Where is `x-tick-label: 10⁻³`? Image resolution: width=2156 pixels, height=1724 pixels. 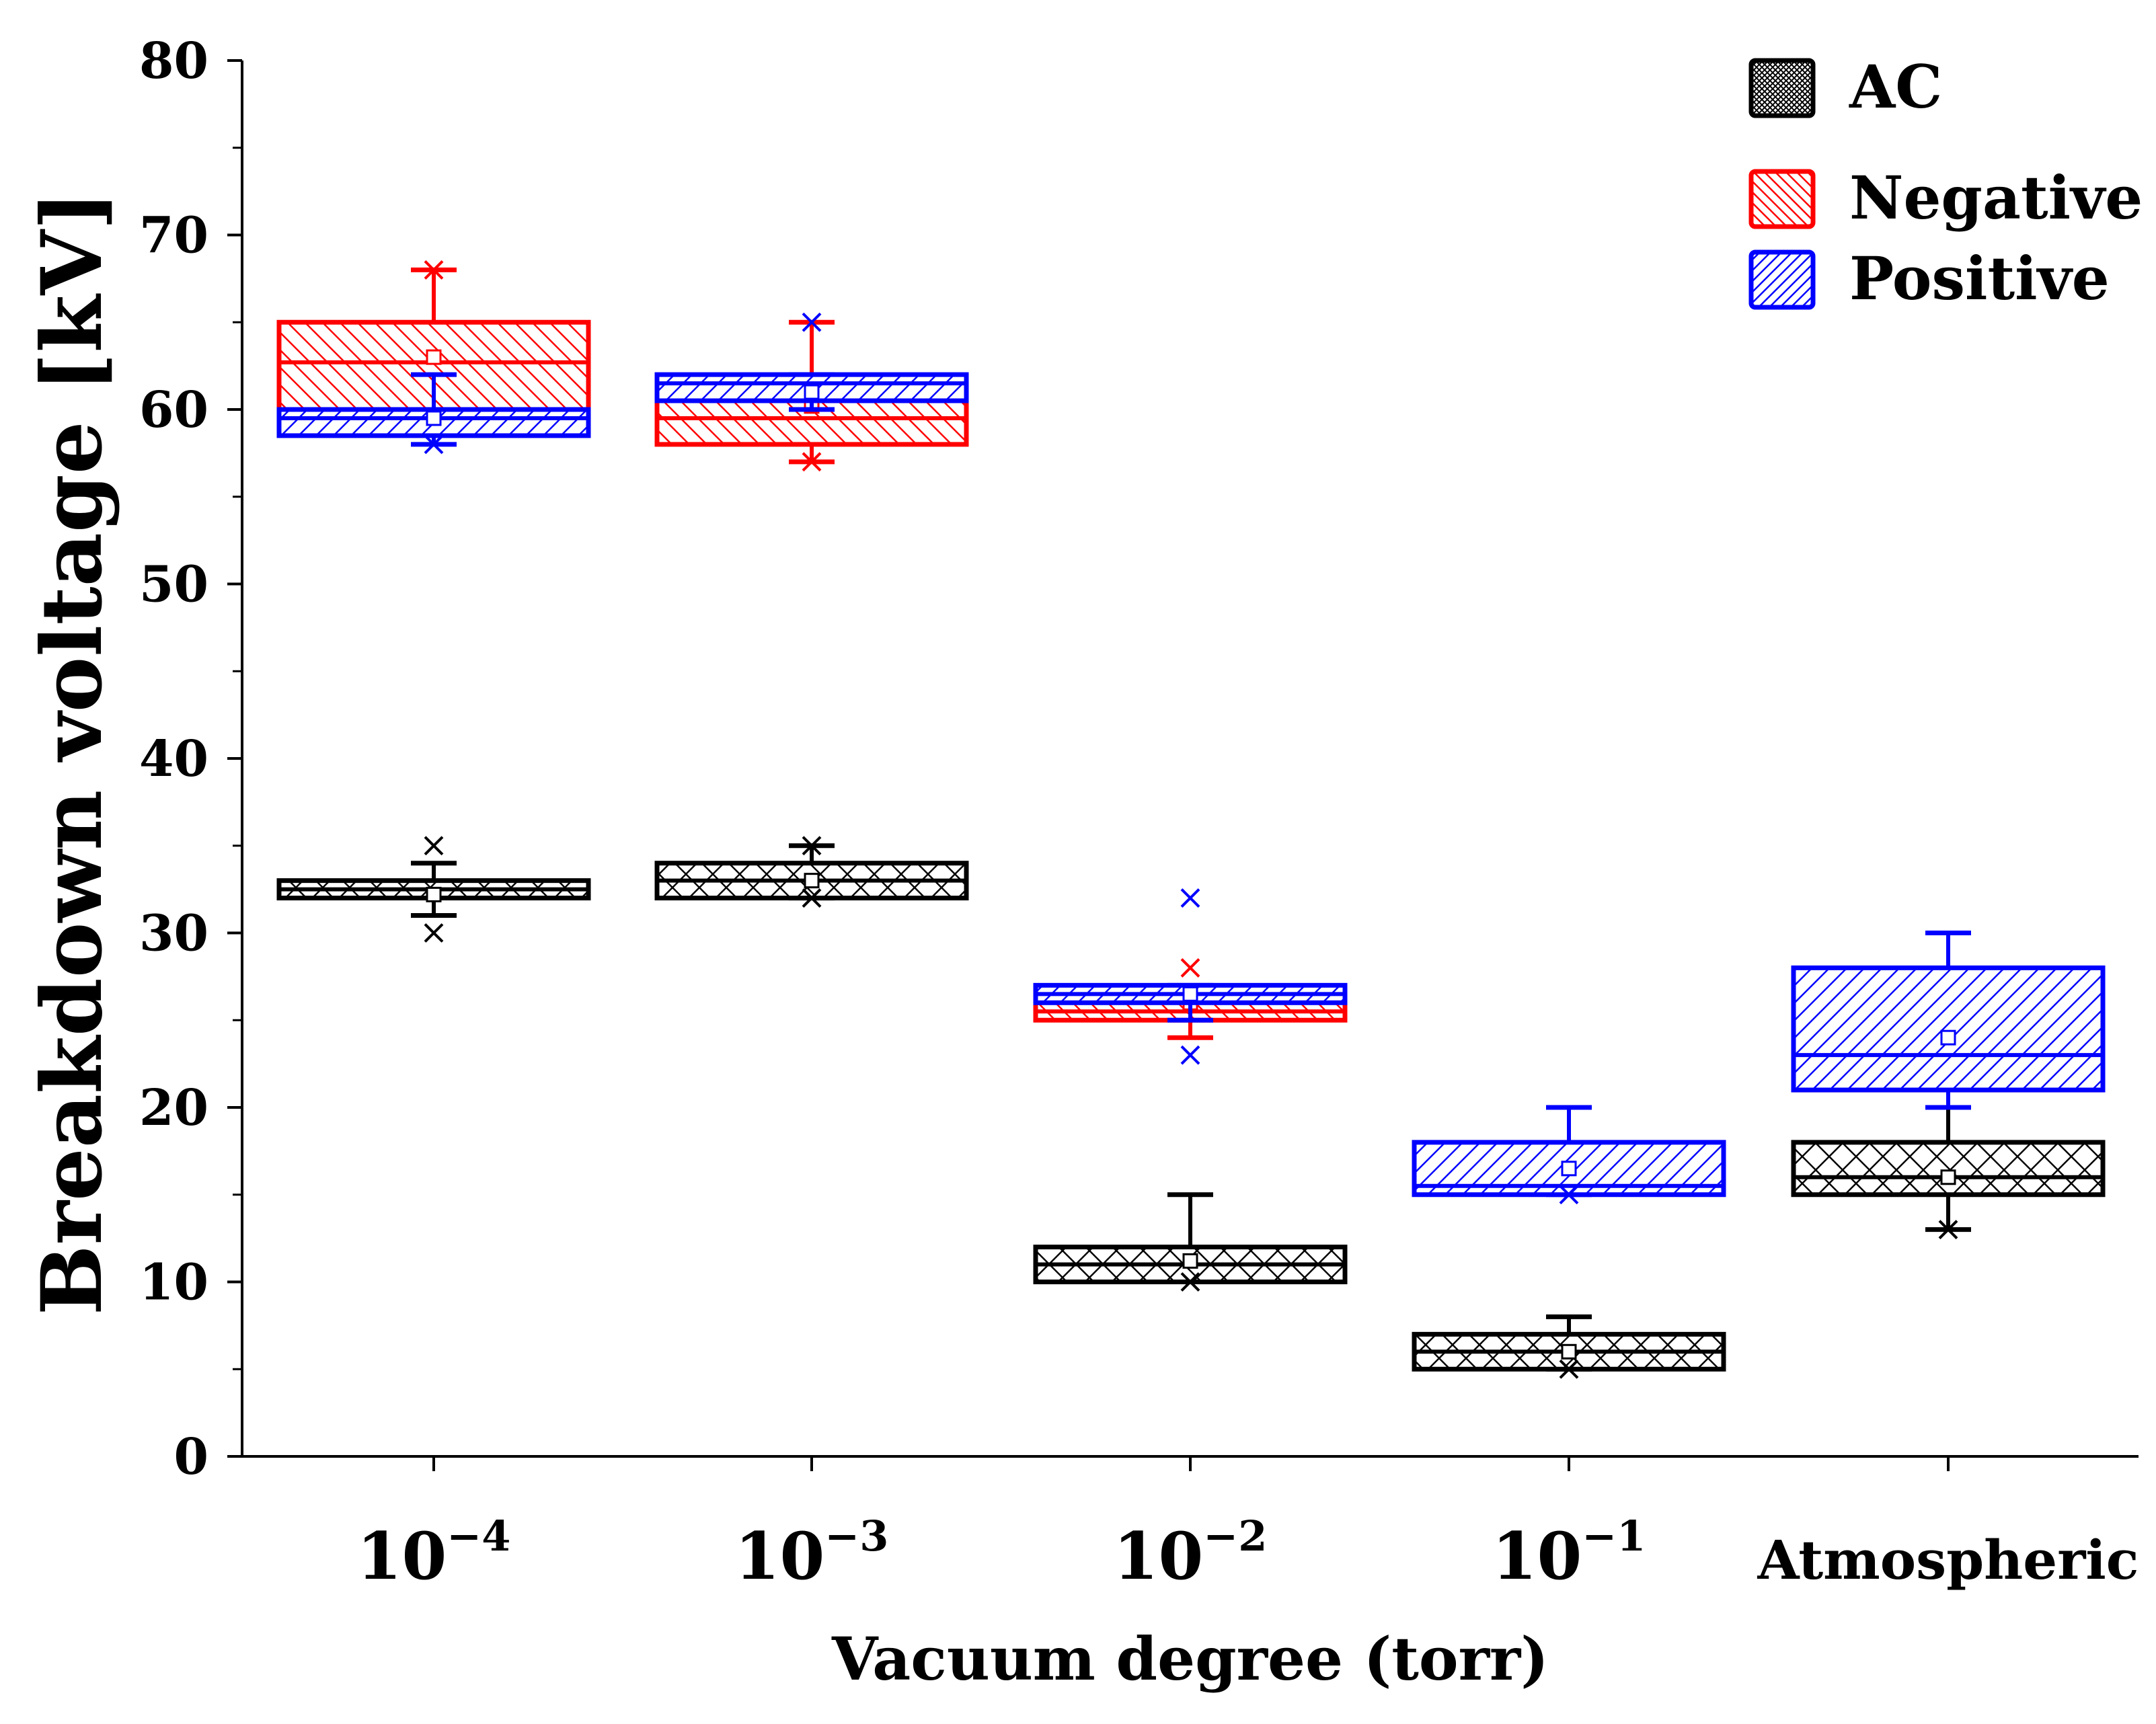 x-tick-label: 10⁻³ is located at coordinates (812, 1553).